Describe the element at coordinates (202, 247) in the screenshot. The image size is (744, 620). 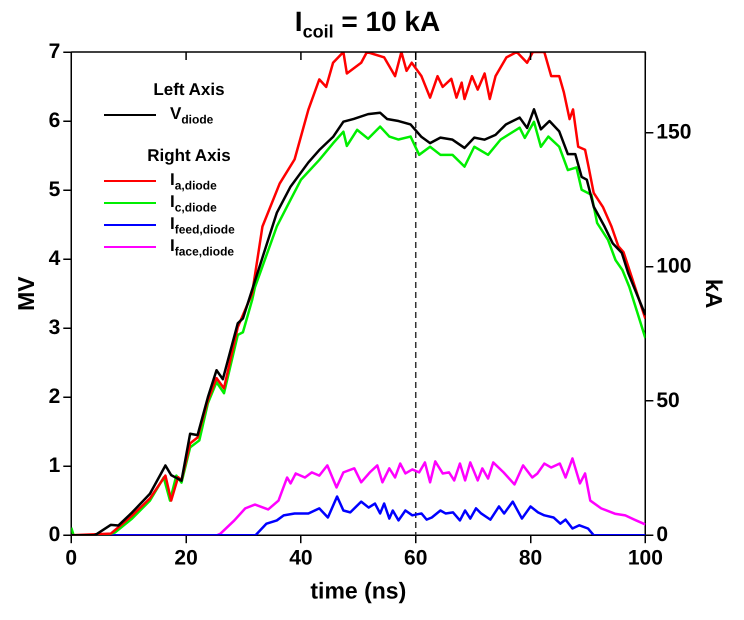
I see `legend-label: I$_{face,diode}$` at that location.